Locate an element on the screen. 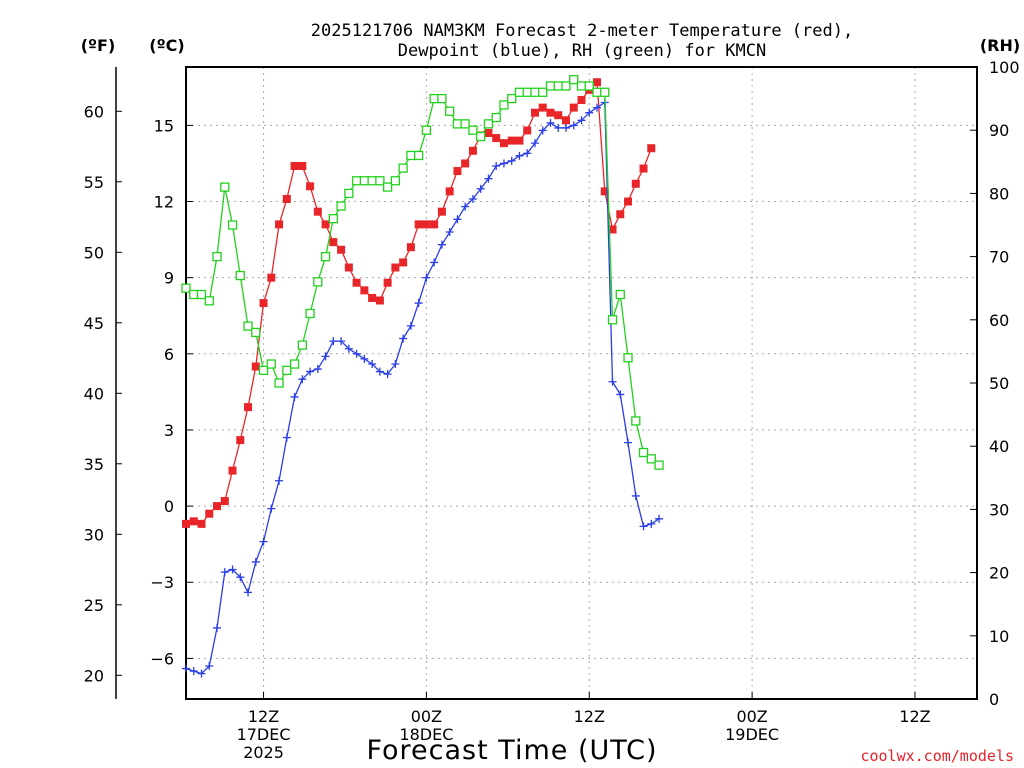 Image resolution: width=1024 pixels, height=768 pixels. rh-tick-labels: 0 10 20 30 40 50 60 70 80 90 100 is located at coordinates (995, 383).